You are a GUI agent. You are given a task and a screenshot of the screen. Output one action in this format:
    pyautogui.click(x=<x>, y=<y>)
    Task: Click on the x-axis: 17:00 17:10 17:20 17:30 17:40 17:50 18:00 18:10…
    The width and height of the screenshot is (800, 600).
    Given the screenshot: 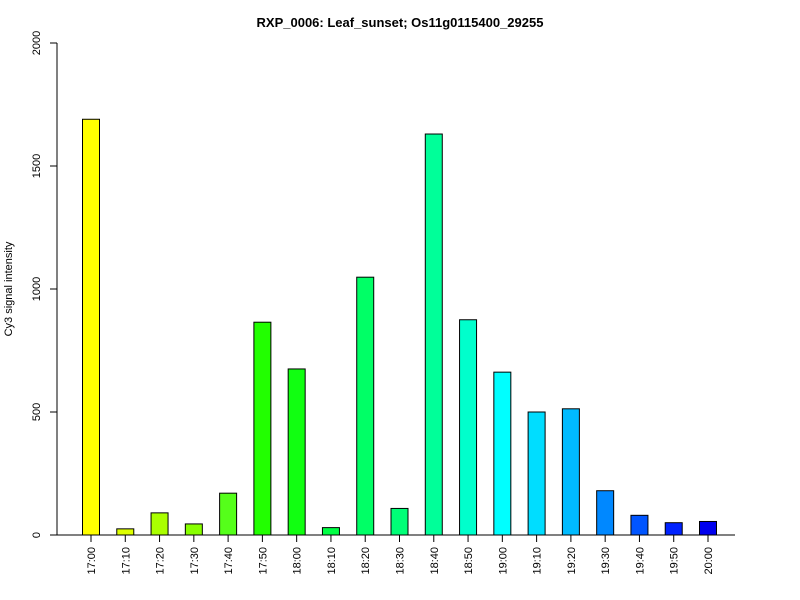 What is the action you would take?
    pyautogui.click(x=396, y=554)
    